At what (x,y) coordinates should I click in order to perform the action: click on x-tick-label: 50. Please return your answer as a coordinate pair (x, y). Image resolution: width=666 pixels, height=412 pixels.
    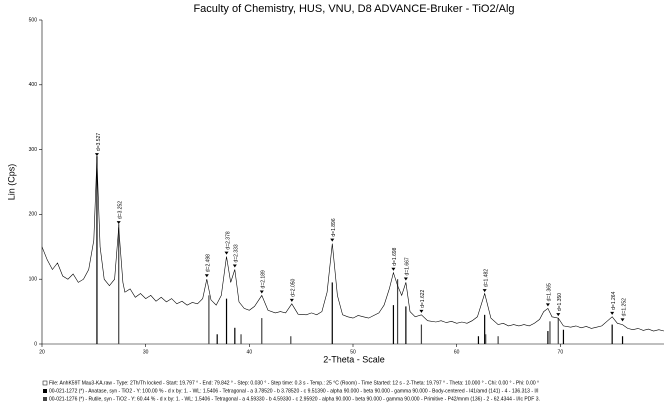
    Looking at the image, I should click on (353, 352).